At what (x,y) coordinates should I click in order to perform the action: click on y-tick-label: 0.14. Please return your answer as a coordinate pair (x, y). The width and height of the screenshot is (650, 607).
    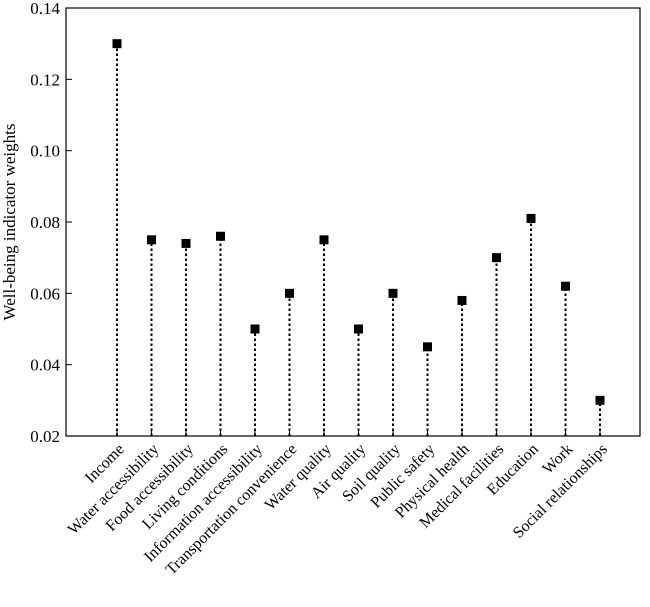
    Looking at the image, I should click on (45, 9).